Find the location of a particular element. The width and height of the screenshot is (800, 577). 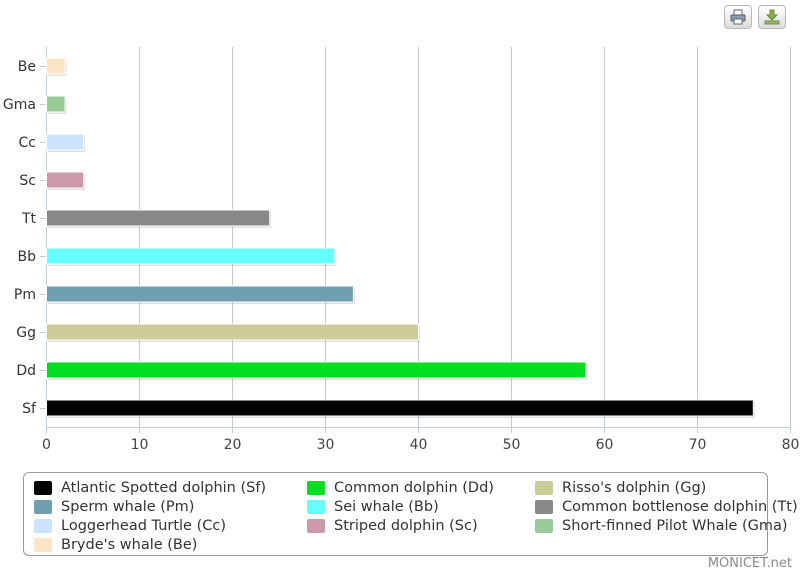

legend-item: Short-finned Pilot Whale (Gma) is located at coordinates (661, 526).